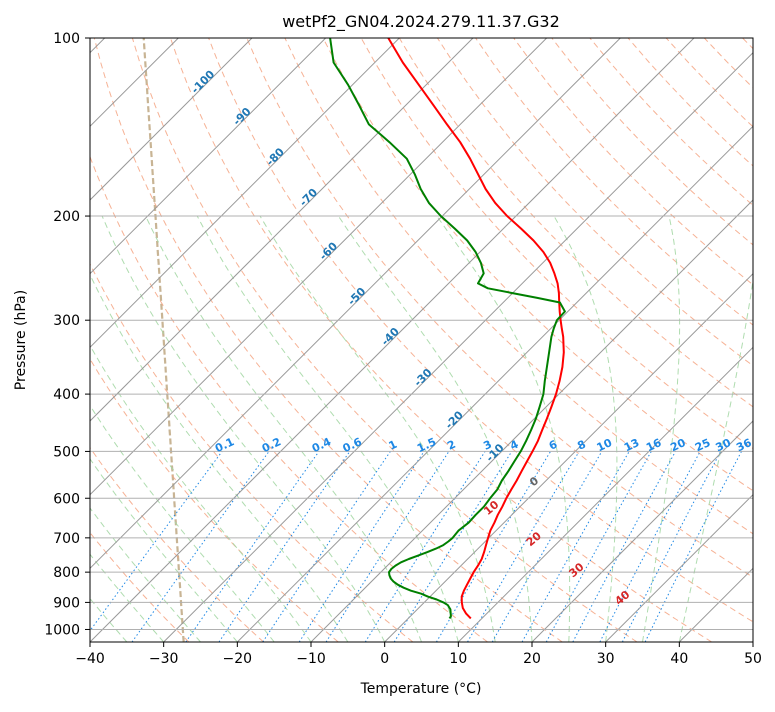  What do you see at coordinates (66, 39) in the screenshot?
I see `y-tick-label: 100` at bounding box center [66, 39].